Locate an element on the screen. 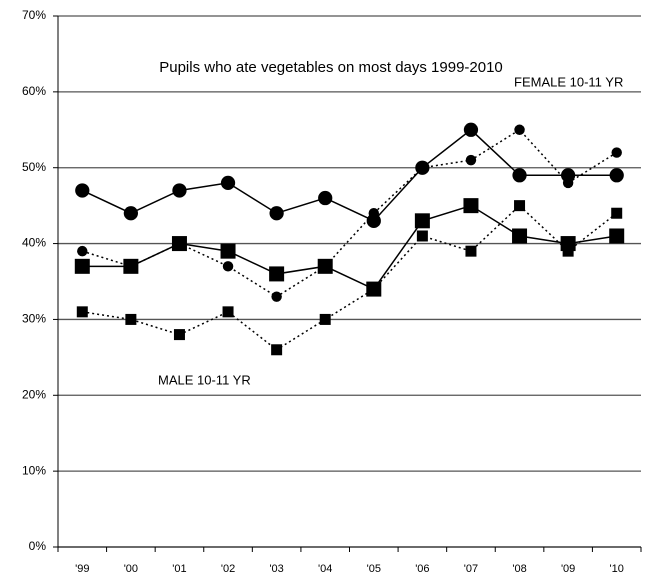 This screenshot has width=656, height=578. x-tick-label: '09 is located at coordinates (568, 569).